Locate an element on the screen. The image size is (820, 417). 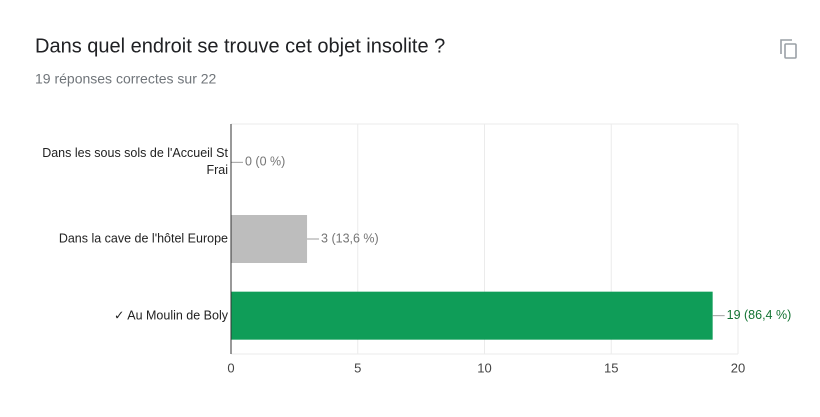
value-label: 0 (0 %) is located at coordinates (265, 162).